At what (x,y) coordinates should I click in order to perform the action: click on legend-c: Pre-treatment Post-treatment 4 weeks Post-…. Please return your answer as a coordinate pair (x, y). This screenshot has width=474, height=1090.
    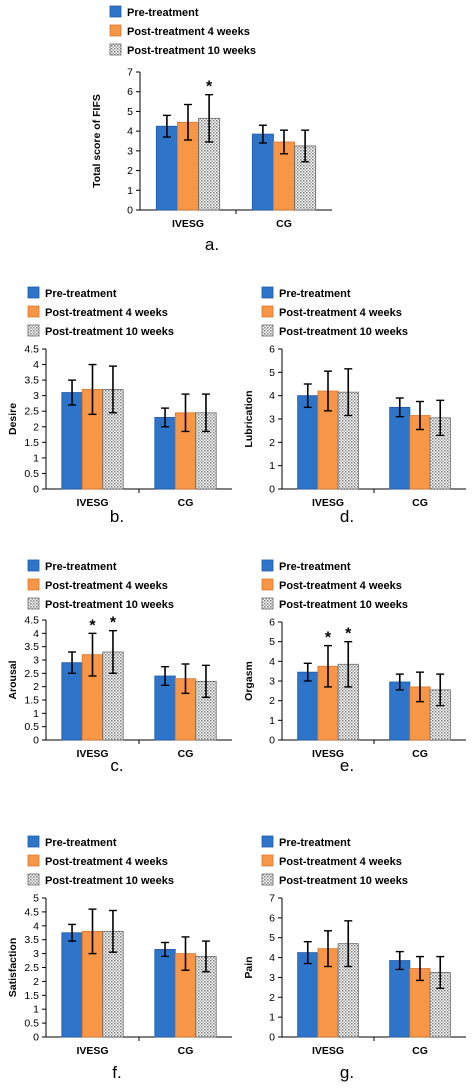
    Looking at the image, I should click on (100, 585).